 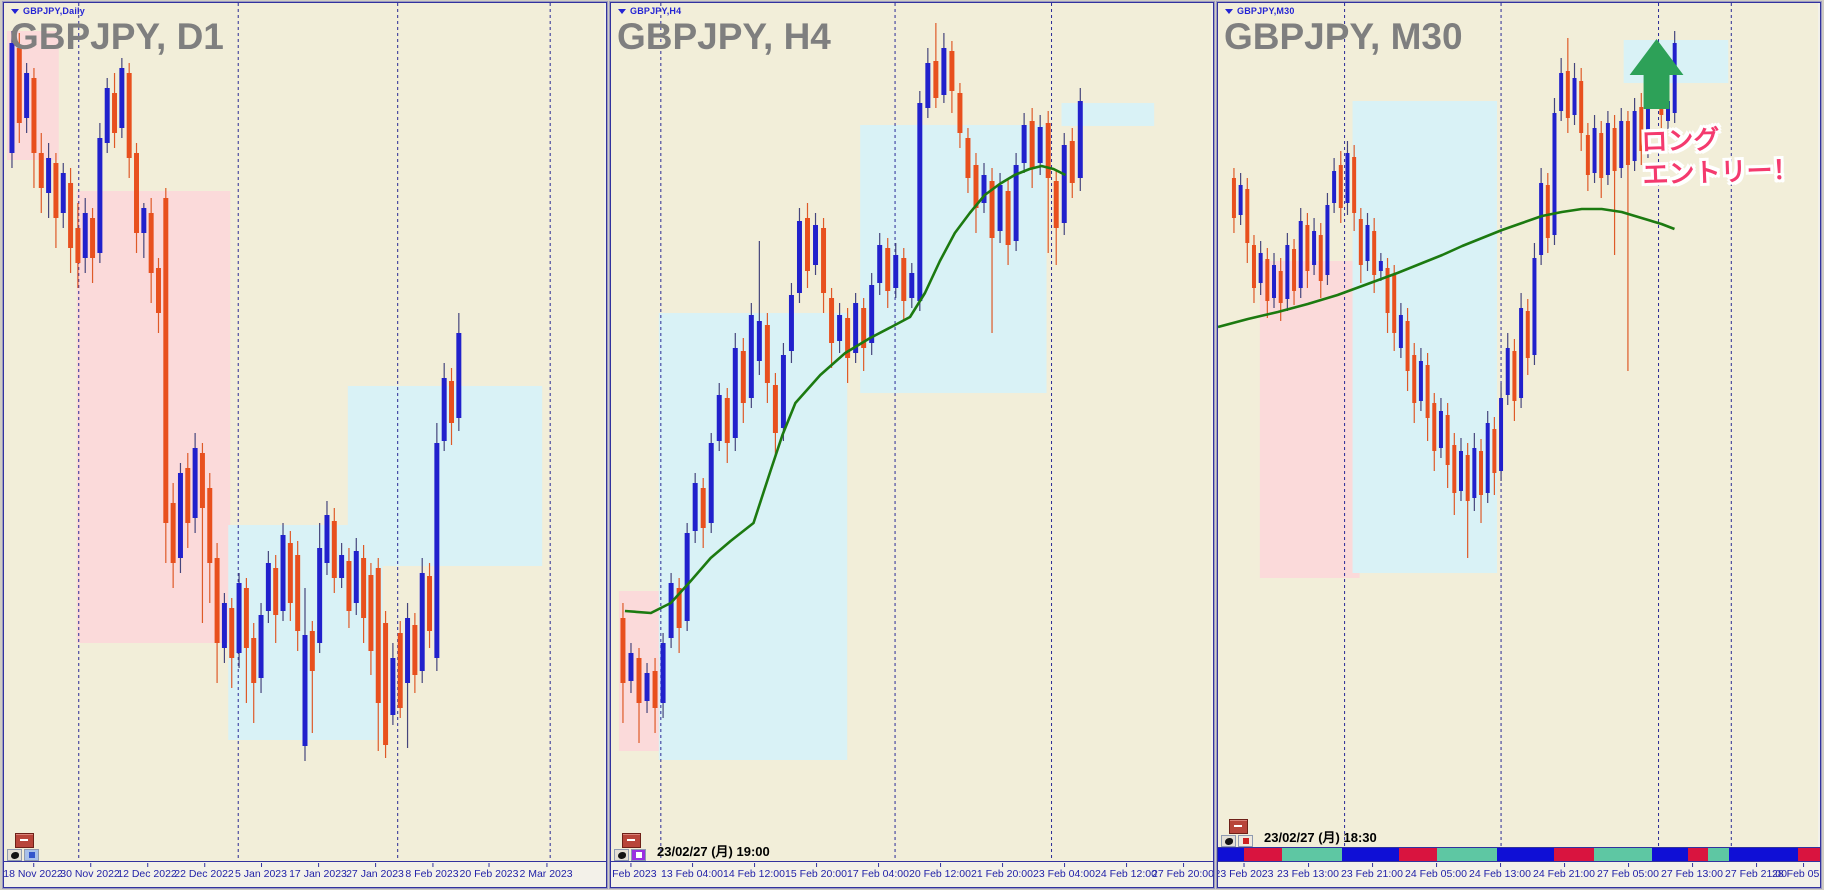 What do you see at coordinates (1343, 36) in the screenshot?
I see `watermark-symbol: GBPJPY, M30` at bounding box center [1343, 36].